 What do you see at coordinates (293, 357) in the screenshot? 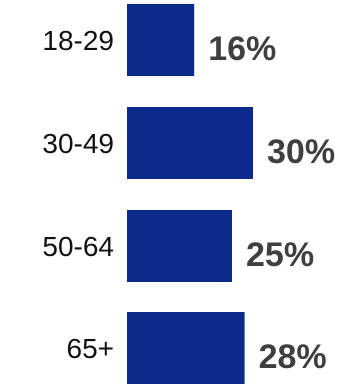
I see `value-label: 28%` at bounding box center [293, 357].